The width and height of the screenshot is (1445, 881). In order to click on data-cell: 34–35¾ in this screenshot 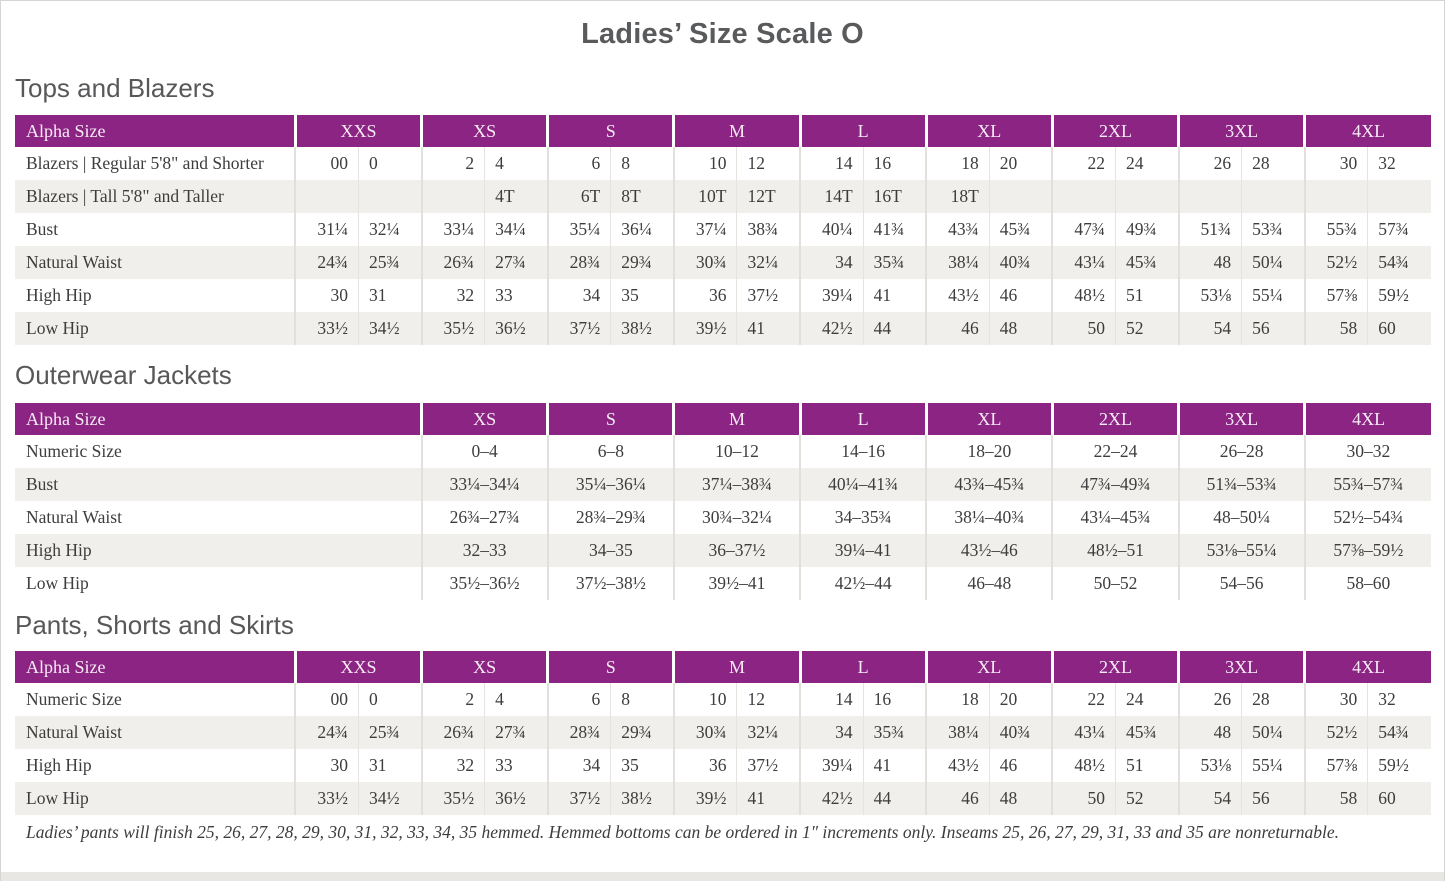, I will do `click(863, 517)`.